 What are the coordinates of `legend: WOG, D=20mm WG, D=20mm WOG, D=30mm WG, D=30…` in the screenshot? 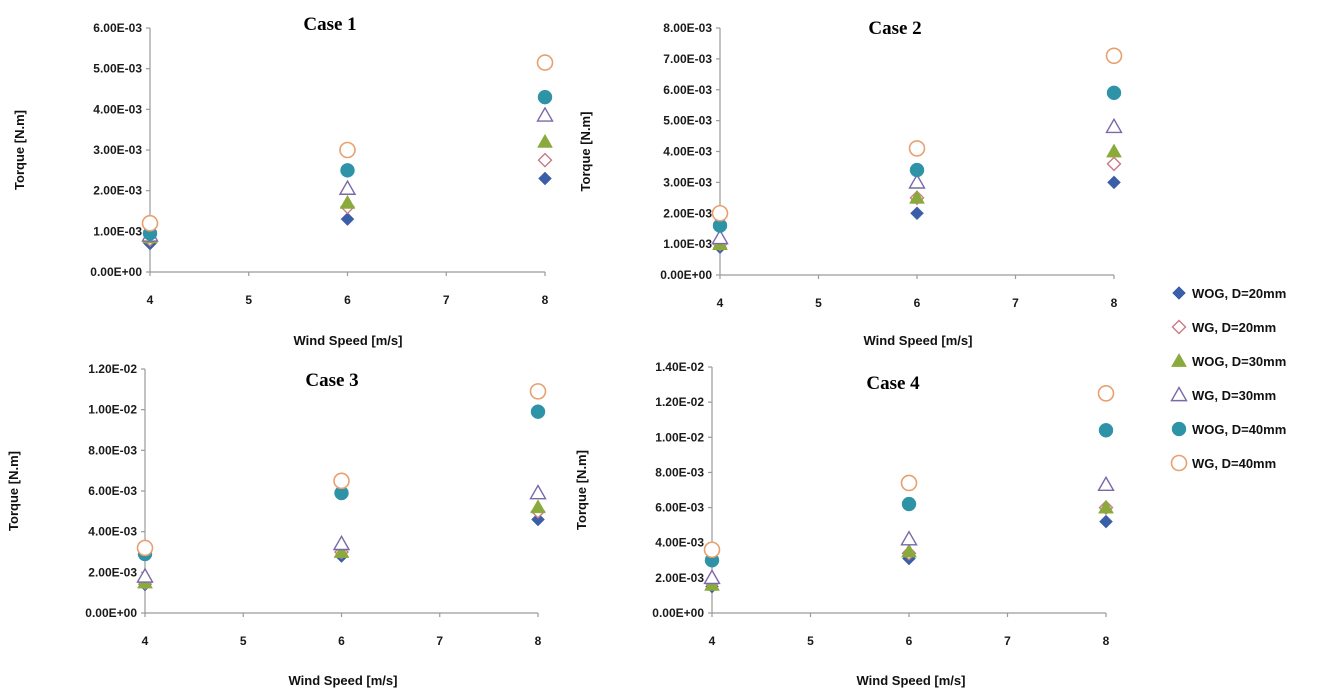 It's located at (1228, 379).